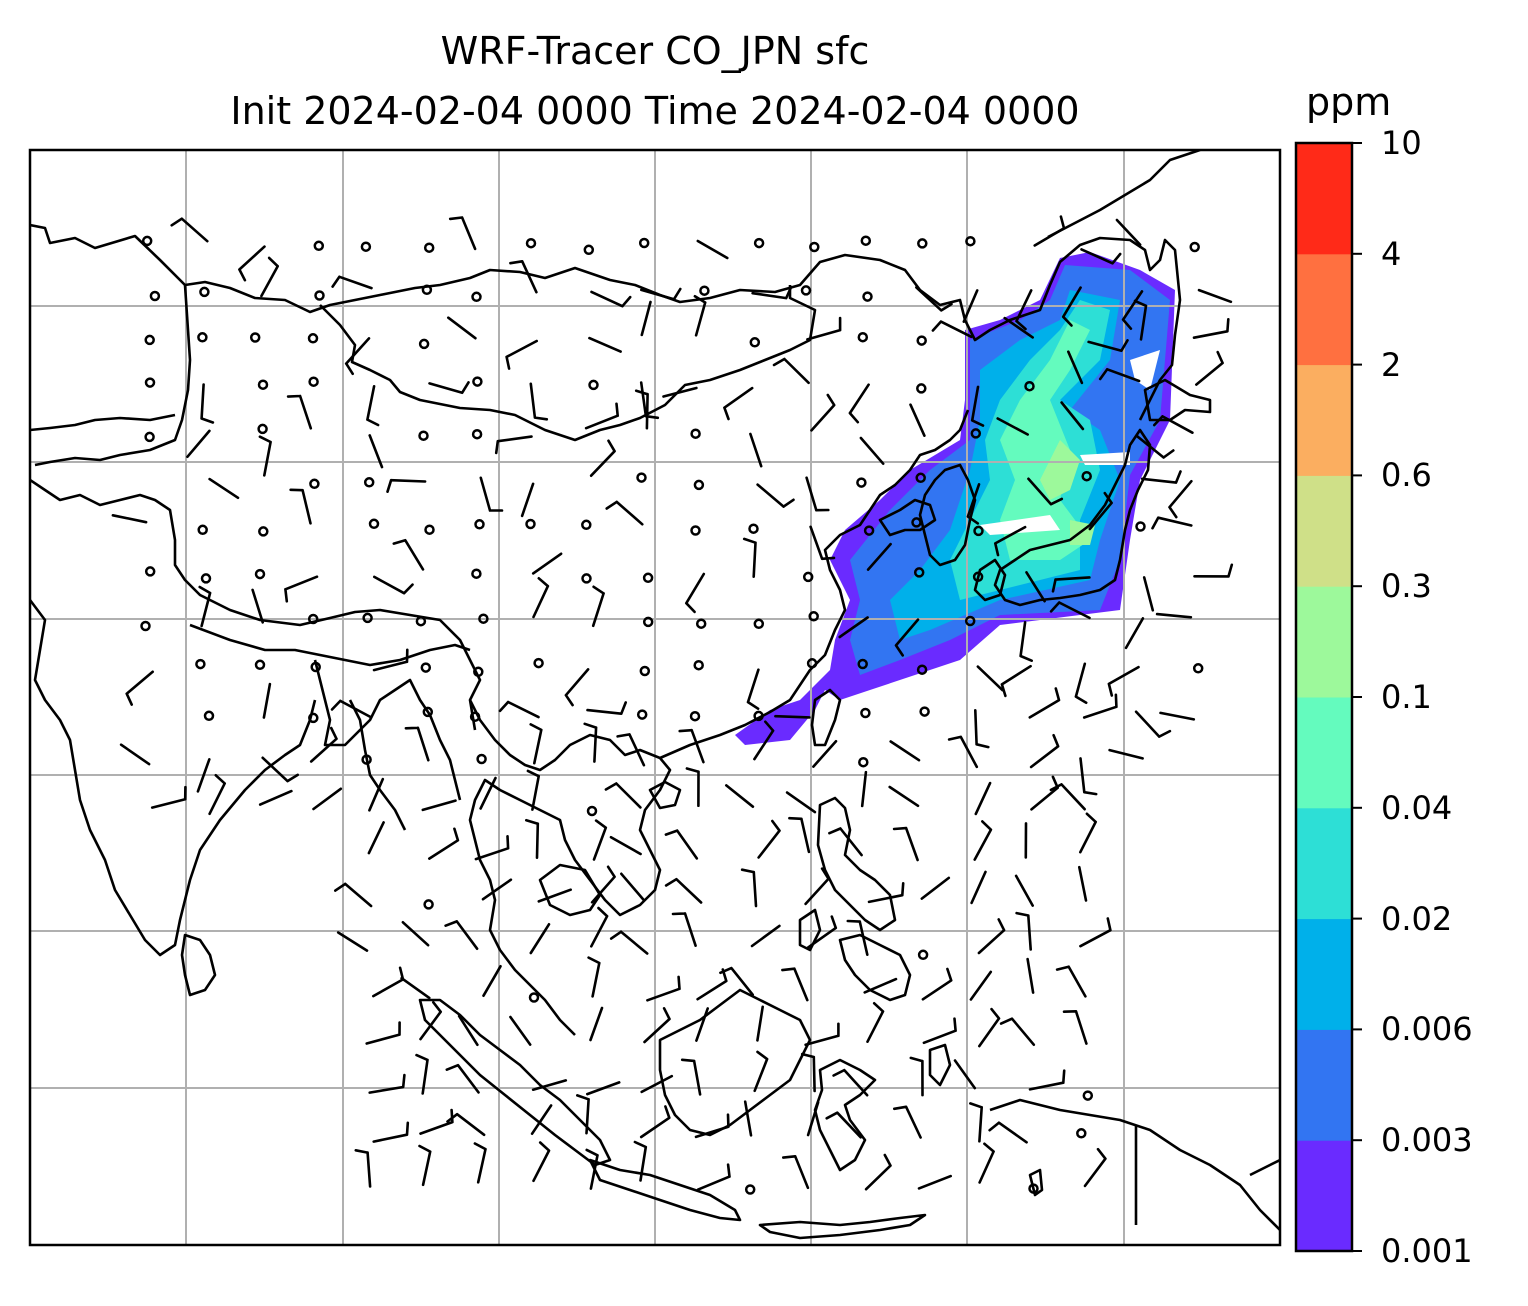 The height and width of the screenshot is (1306, 1528). Describe the element at coordinates (1417, 918) in the screenshot. I see `colorbar-tick-label: 0.02` at that location.